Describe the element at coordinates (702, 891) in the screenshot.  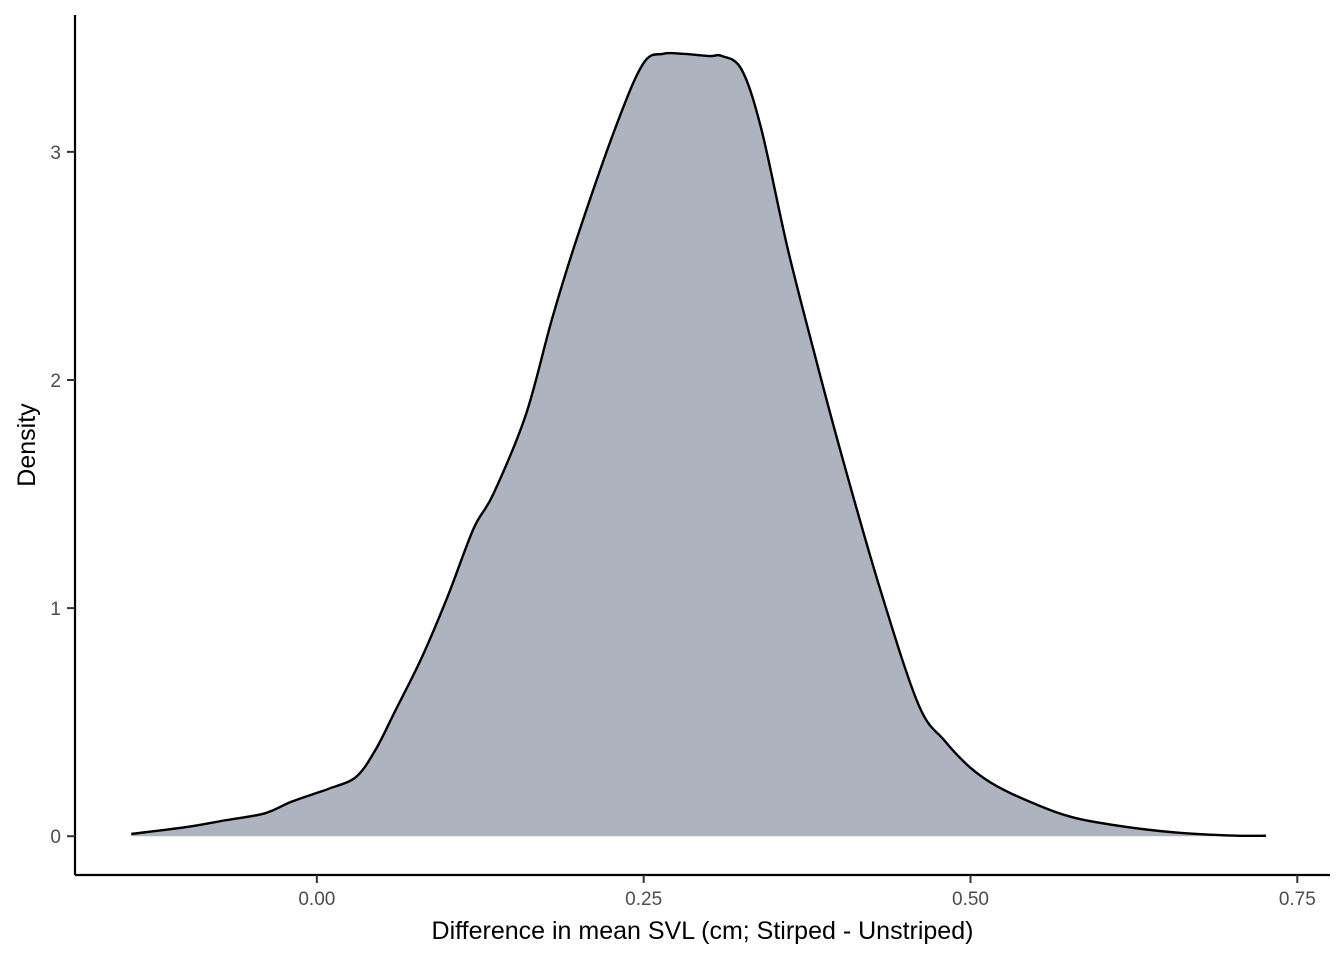
I see `x-axis: 0.00 0.25 0.50 0.75` at that location.